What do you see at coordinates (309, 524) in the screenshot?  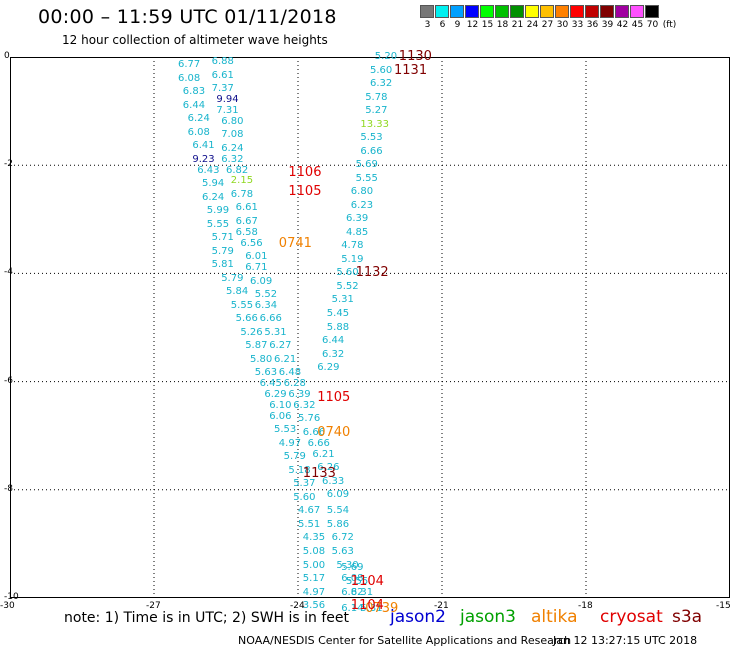 I see `wave-height-observation: 5.51` at bounding box center [309, 524].